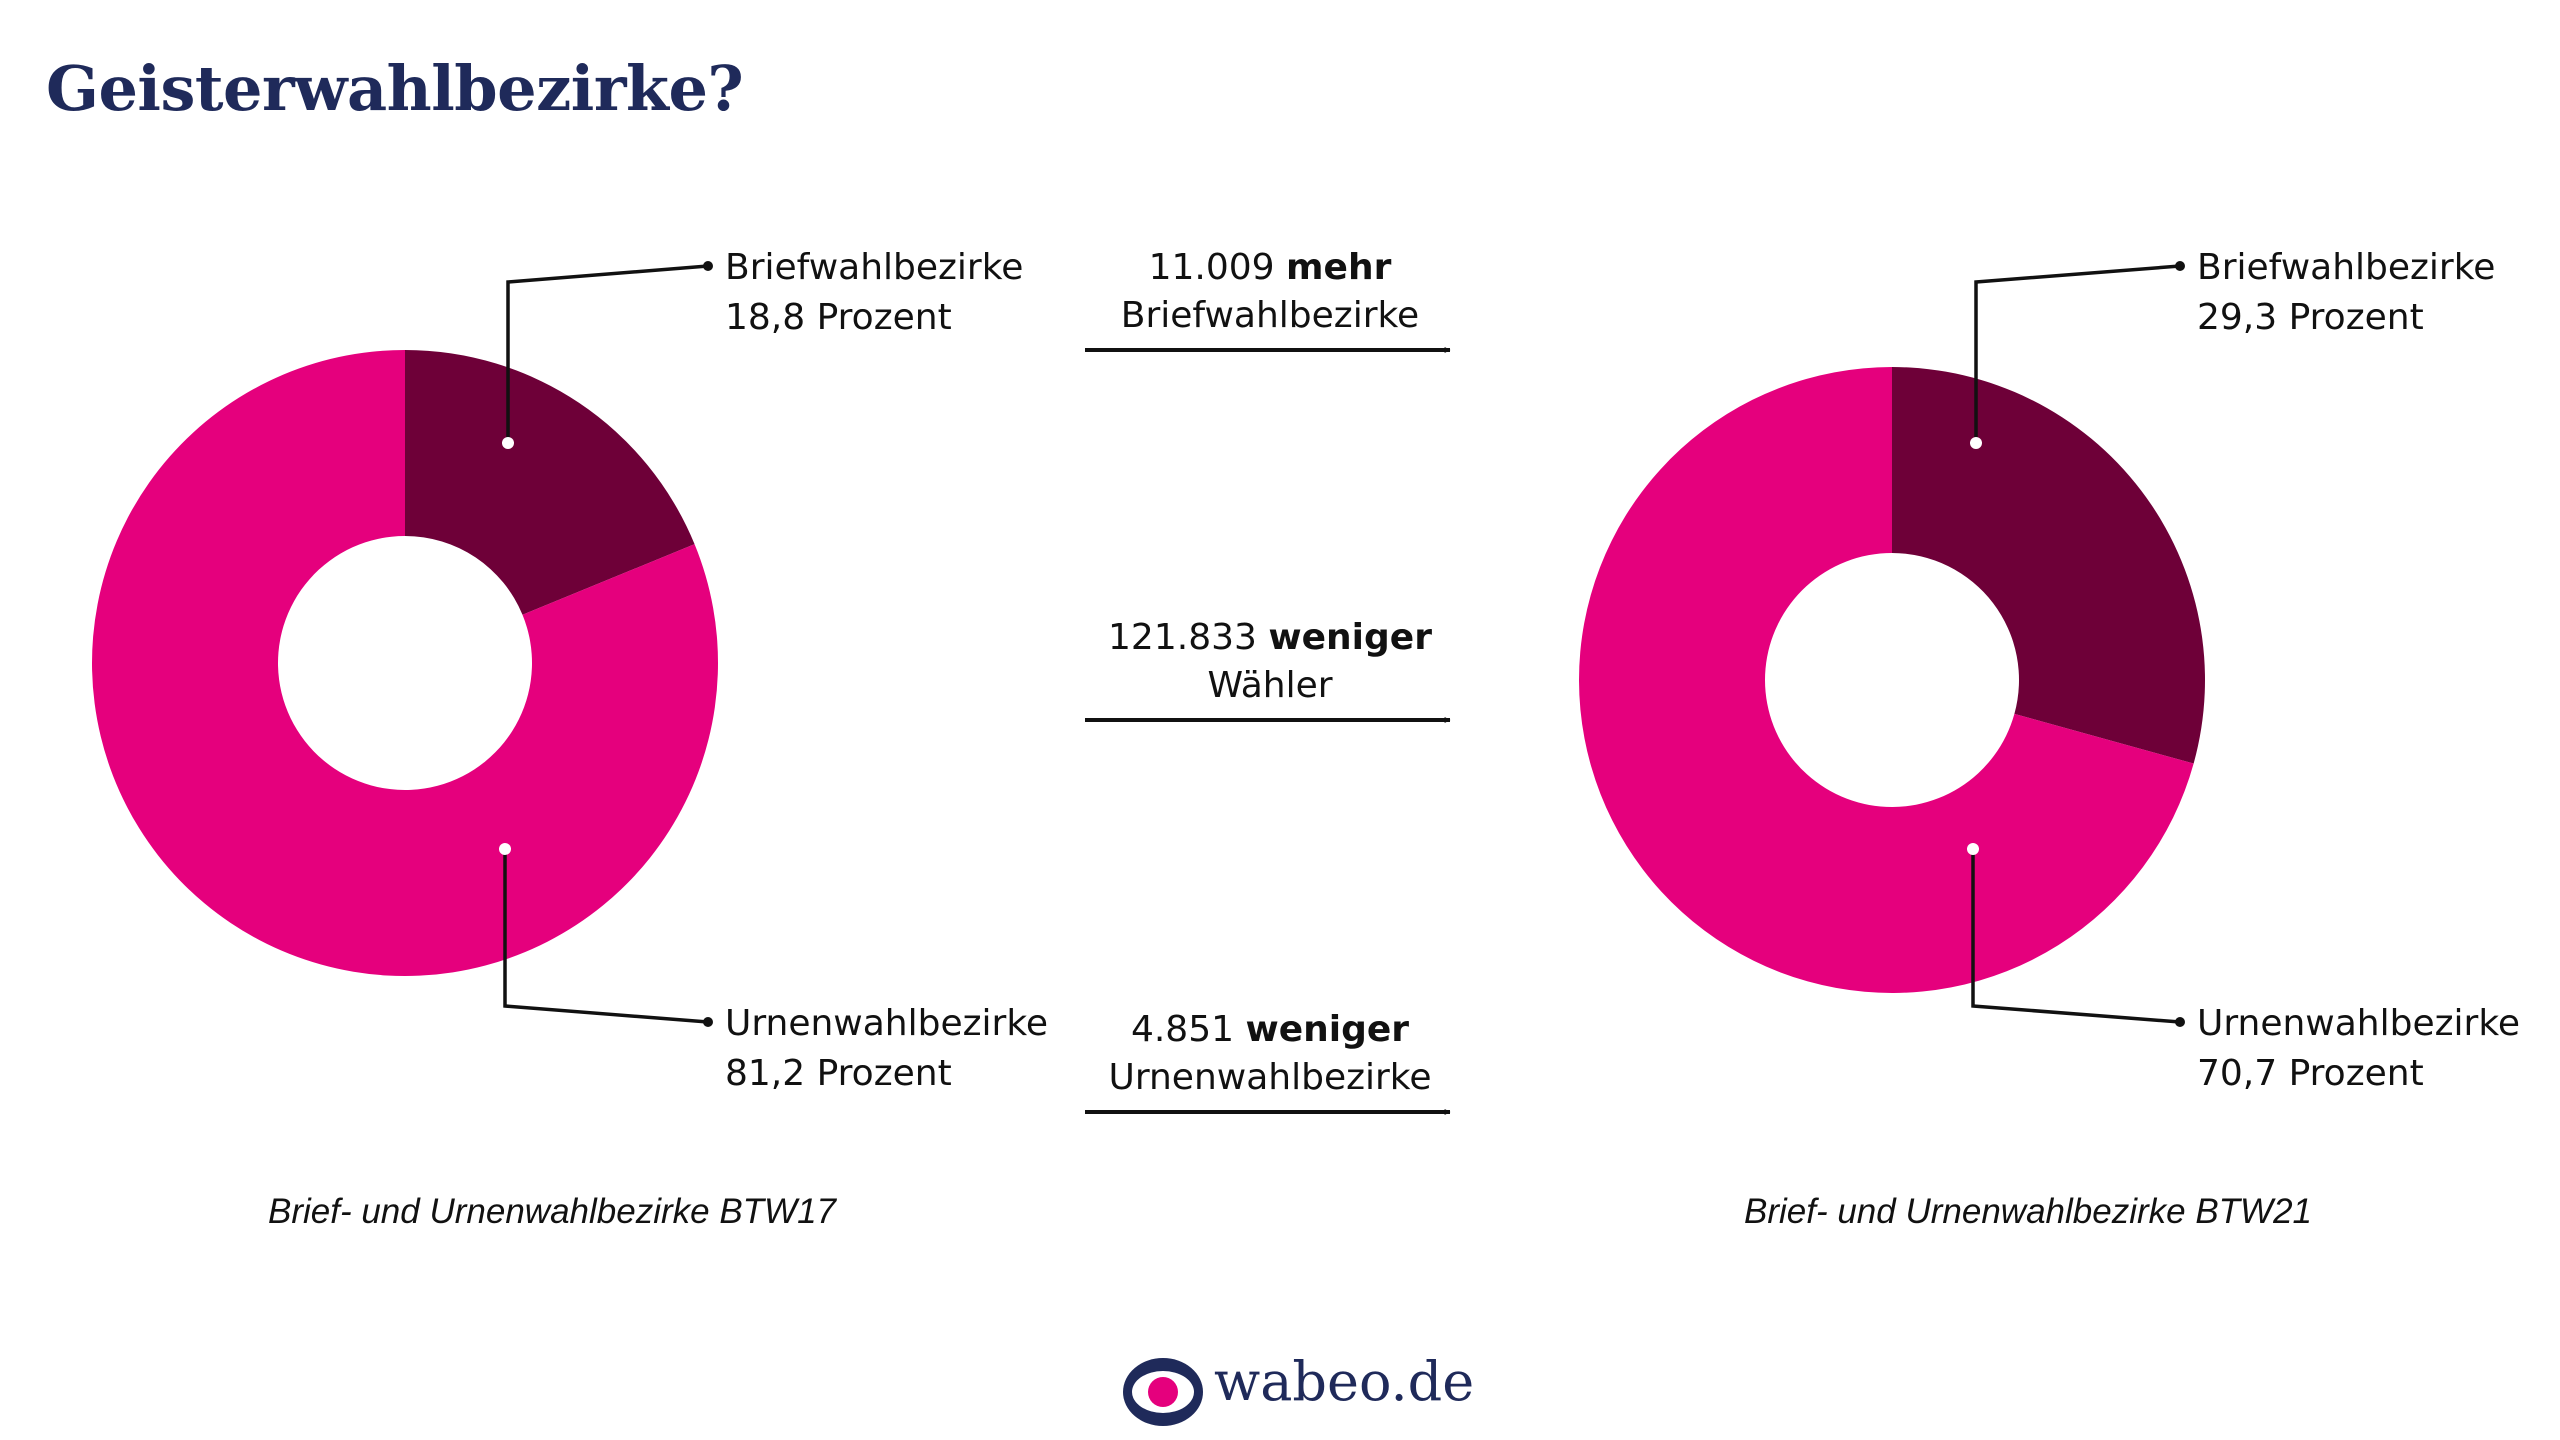 The height and width of the screenshot is (1440, 2560). Describe the element at coordinates (838, 317) in the screenshot. I see `label-brief-value-btw17: 18,8 Prozent` at that location.